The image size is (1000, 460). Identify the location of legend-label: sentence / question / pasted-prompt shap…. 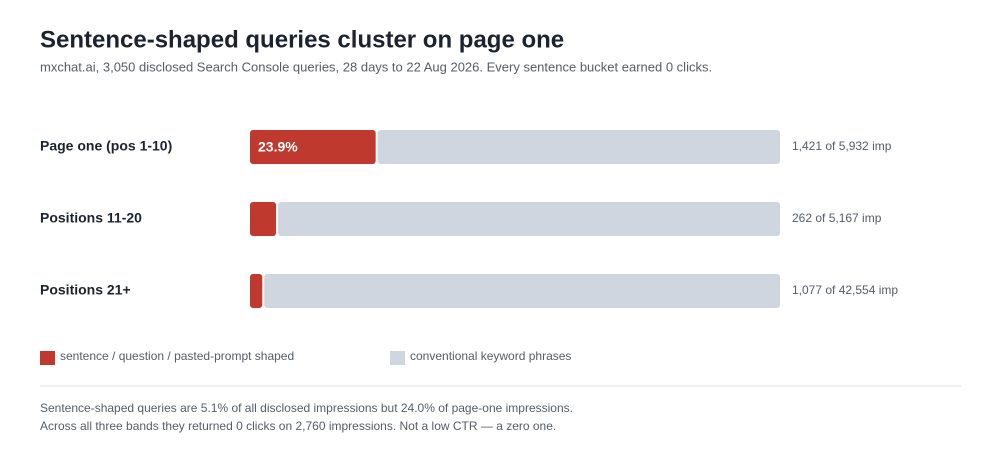
(177, 356).